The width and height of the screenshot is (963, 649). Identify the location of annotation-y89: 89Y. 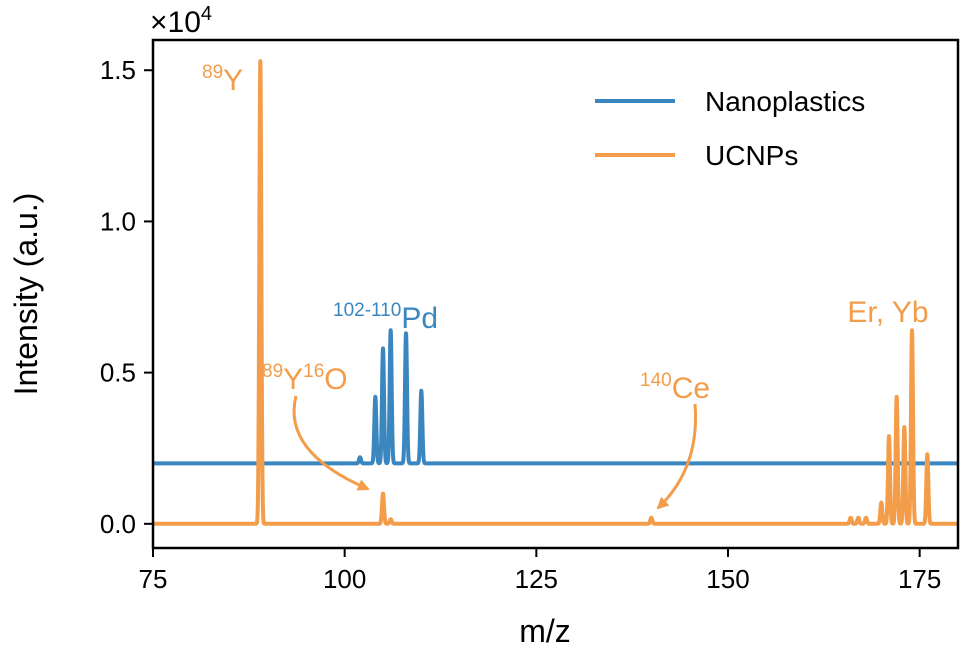
(222, 79).